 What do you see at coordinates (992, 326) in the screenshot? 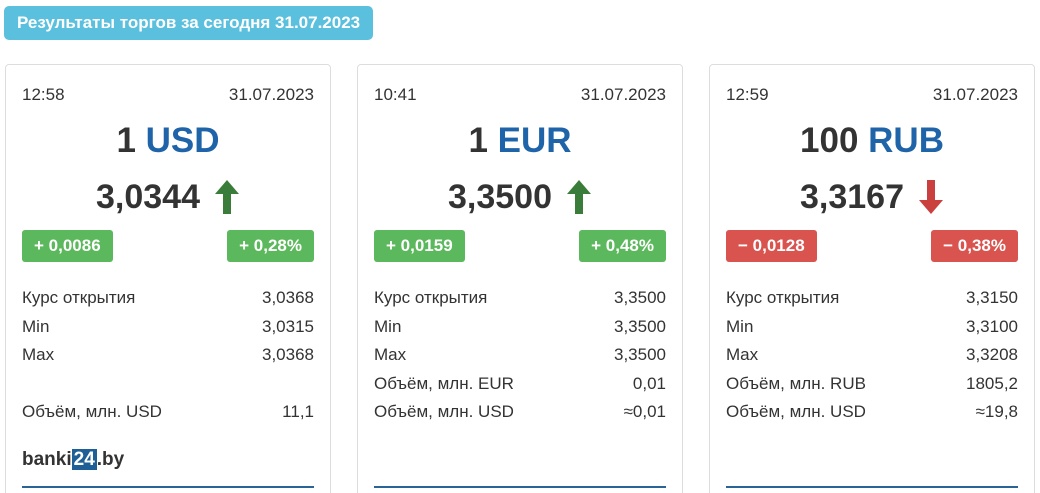
I see `stat-value: 3,3100` at bounding box center [992, 326].